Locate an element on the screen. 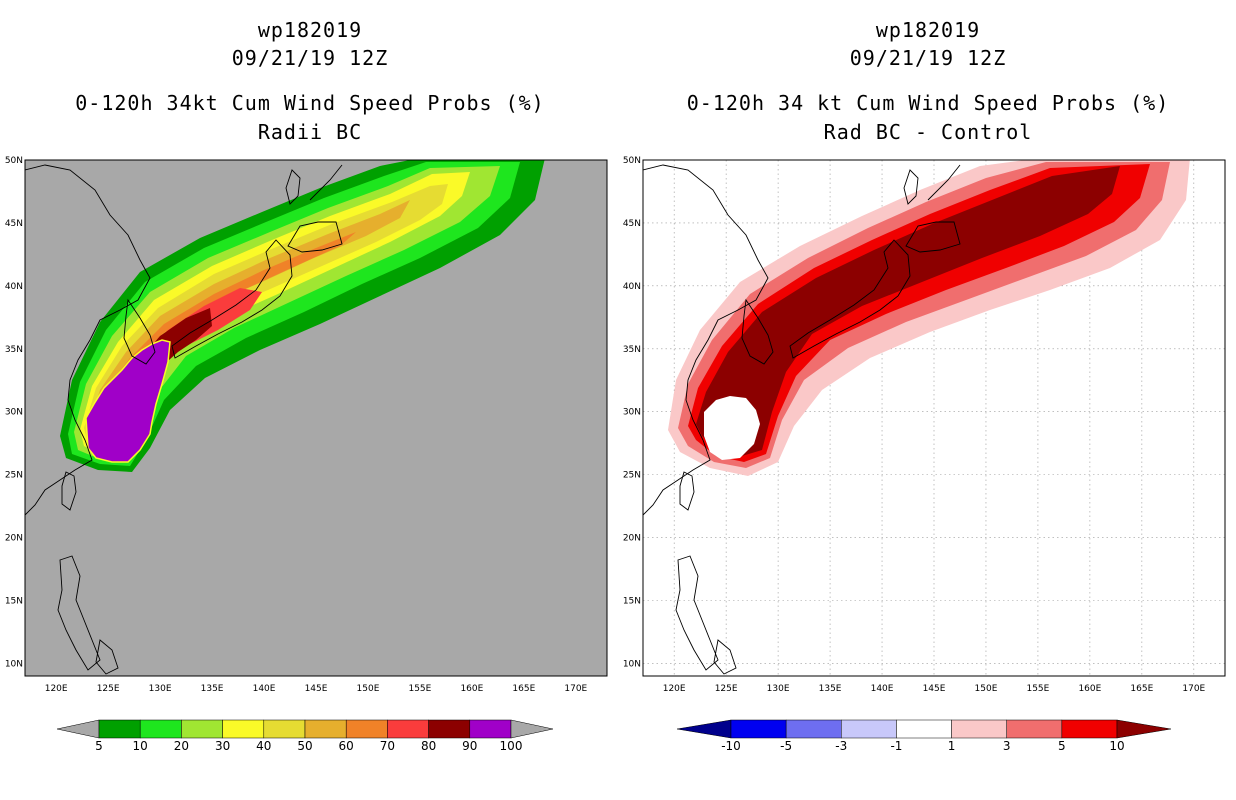 This screenshot has height=800, width=1236. colorbar-label: 90 is located at coordinates (469, 746).